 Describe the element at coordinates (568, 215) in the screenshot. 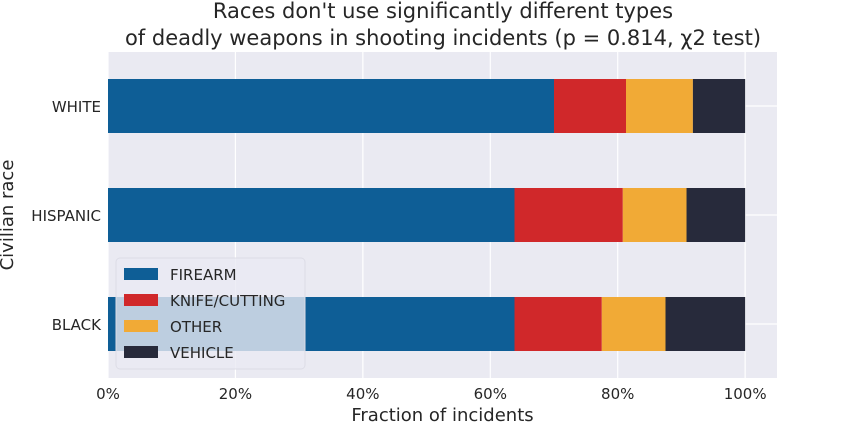

I see `bar-hispanic-knife-cutting` at that location.